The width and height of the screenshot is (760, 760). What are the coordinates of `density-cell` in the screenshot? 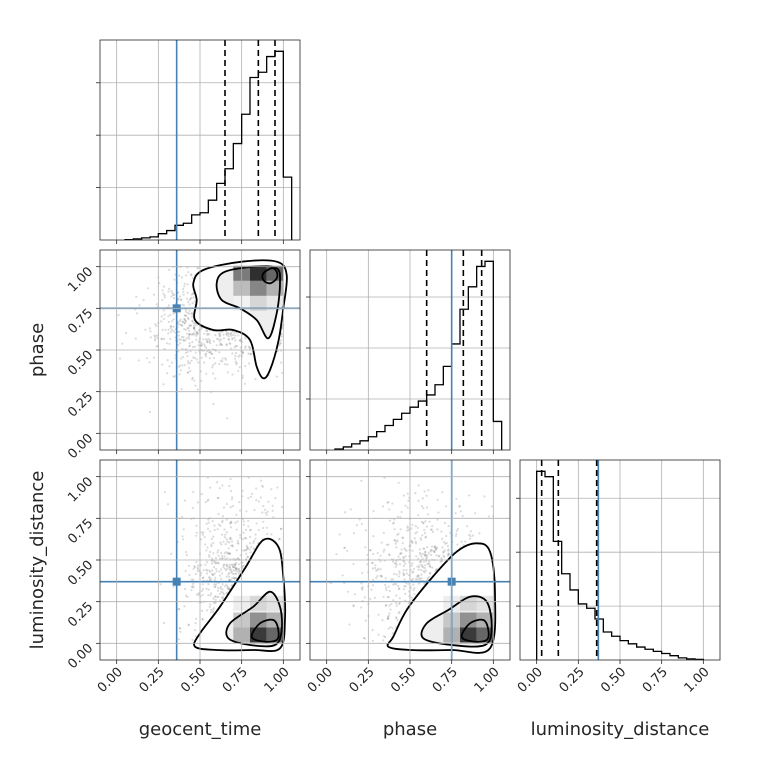 It's located at (258, 303).